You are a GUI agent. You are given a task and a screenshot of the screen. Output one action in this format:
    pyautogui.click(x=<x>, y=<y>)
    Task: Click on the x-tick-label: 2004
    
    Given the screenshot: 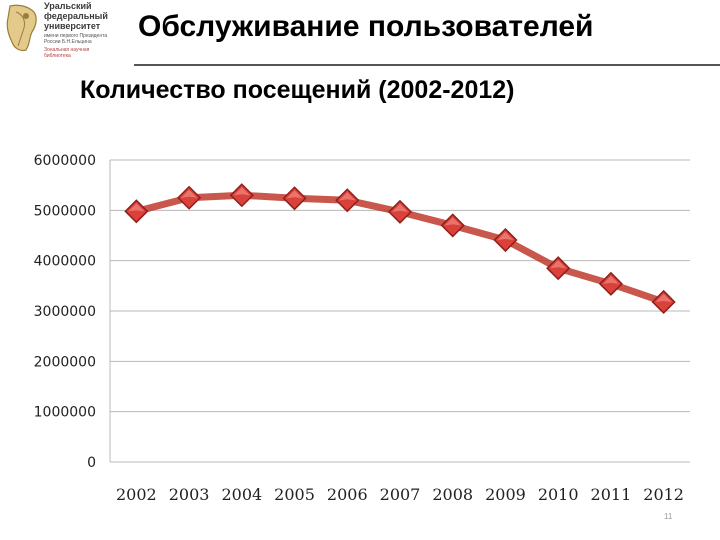 What is the action you would take?
    pyautogui.click(x=241, y=494)
    